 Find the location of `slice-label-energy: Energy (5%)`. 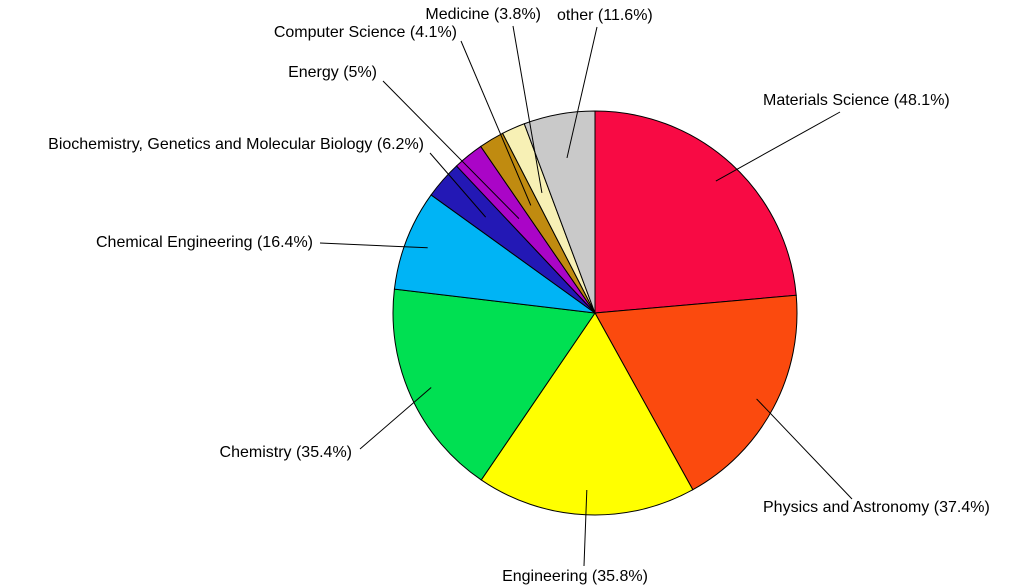

slice-label-energy: Energy (5%) is located at coordinates (332, 72).